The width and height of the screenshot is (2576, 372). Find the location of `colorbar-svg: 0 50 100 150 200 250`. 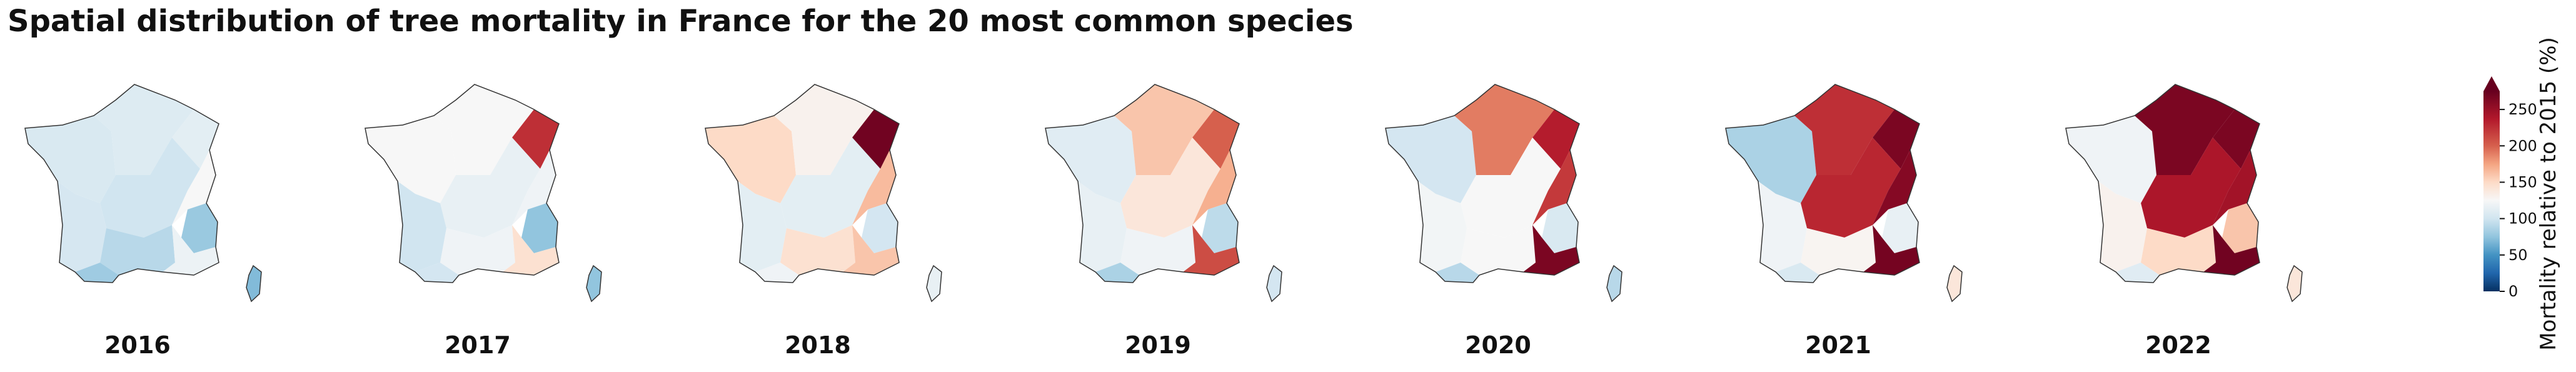

colorbar-svg: 0 50 100 150 200 250 is located at coordinates (2510, 188).